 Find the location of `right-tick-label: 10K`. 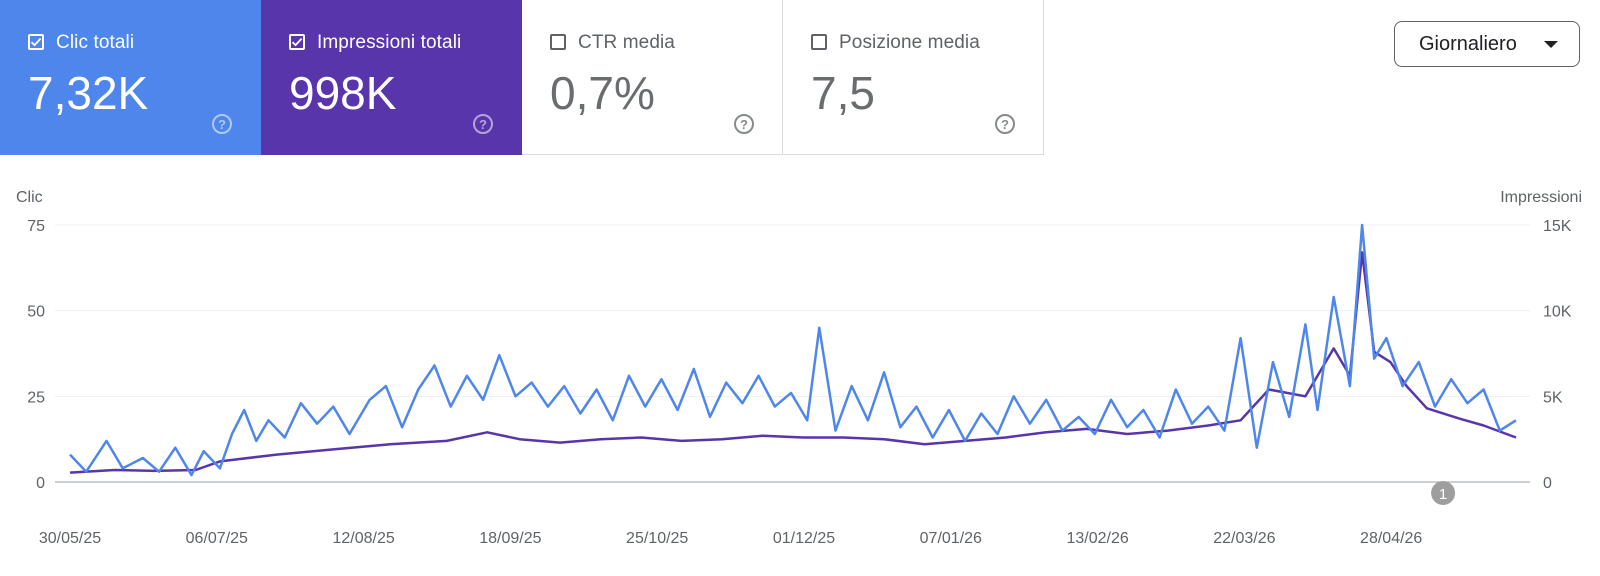

right-tick-label: 10K is located at coordinates (1557, 312).